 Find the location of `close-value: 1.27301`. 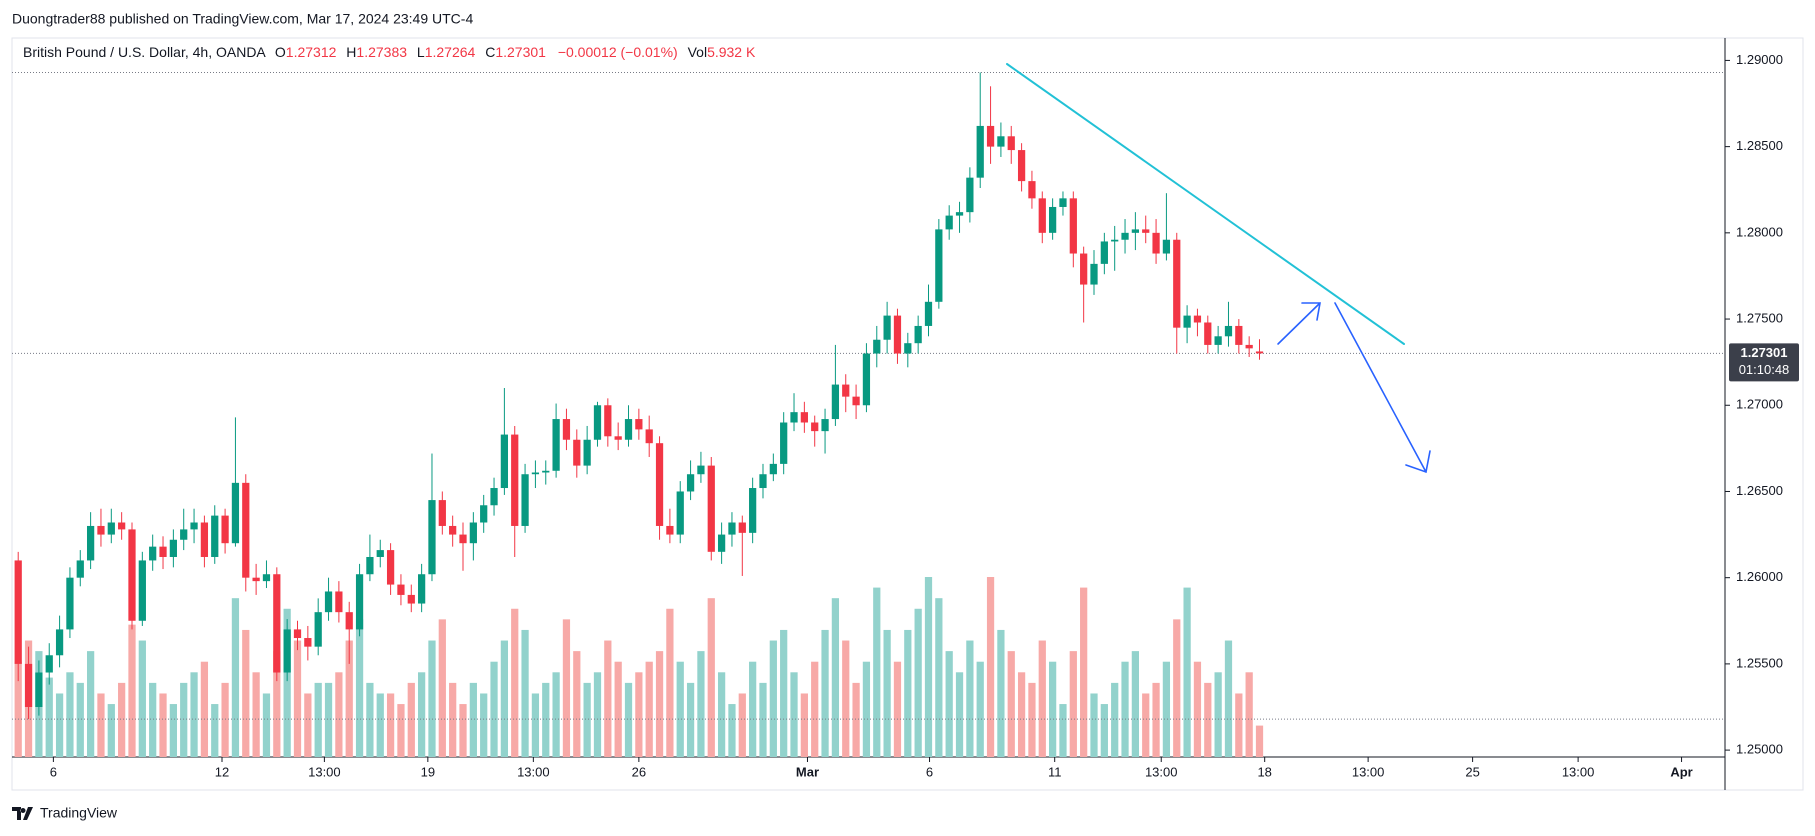

close-value: 1.27301 is located at coordinates (520, 52).